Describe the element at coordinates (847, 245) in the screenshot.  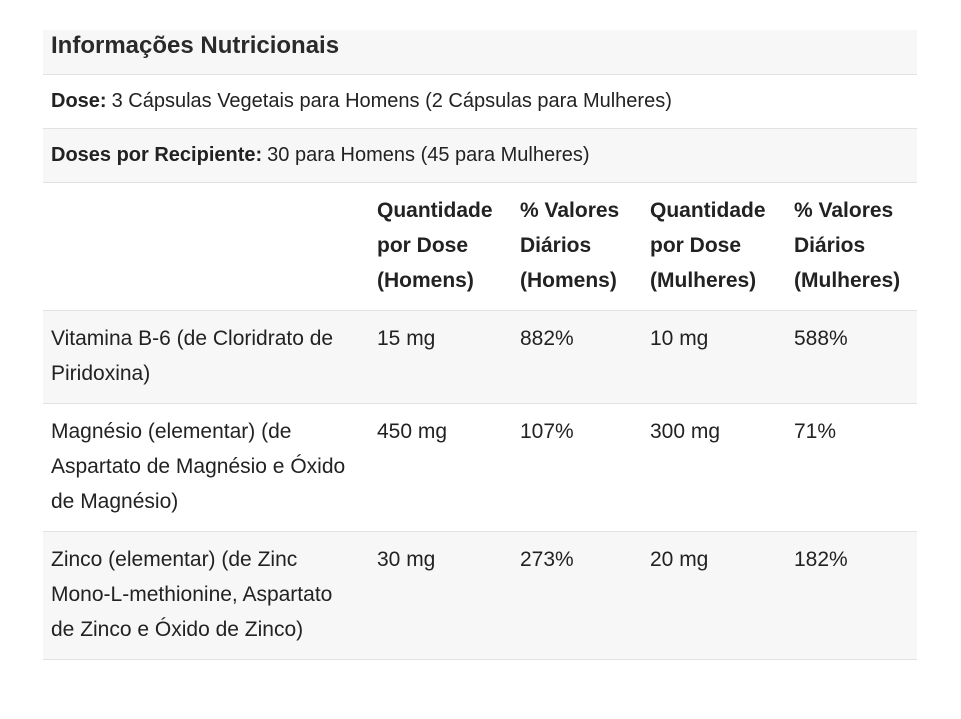
I see `header-dv-women: % Valores Diários (Mulheres)` at that location.